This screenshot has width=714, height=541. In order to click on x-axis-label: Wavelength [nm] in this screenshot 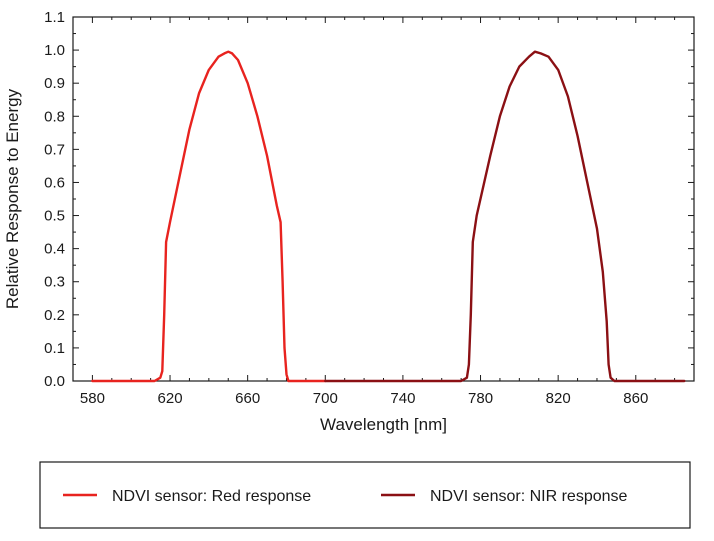, I will do `click(383, 424)`.